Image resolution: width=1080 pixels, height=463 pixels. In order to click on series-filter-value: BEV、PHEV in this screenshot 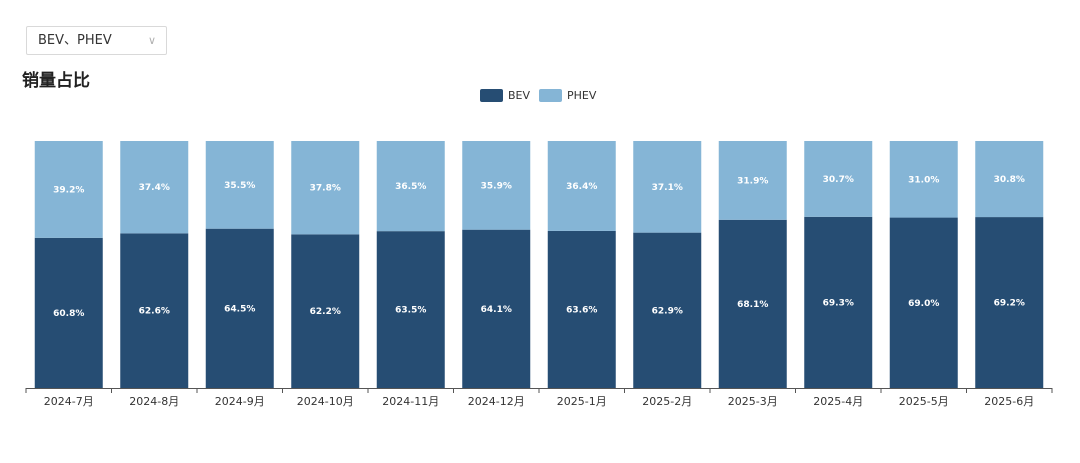, I will do `click(75, 40)`.